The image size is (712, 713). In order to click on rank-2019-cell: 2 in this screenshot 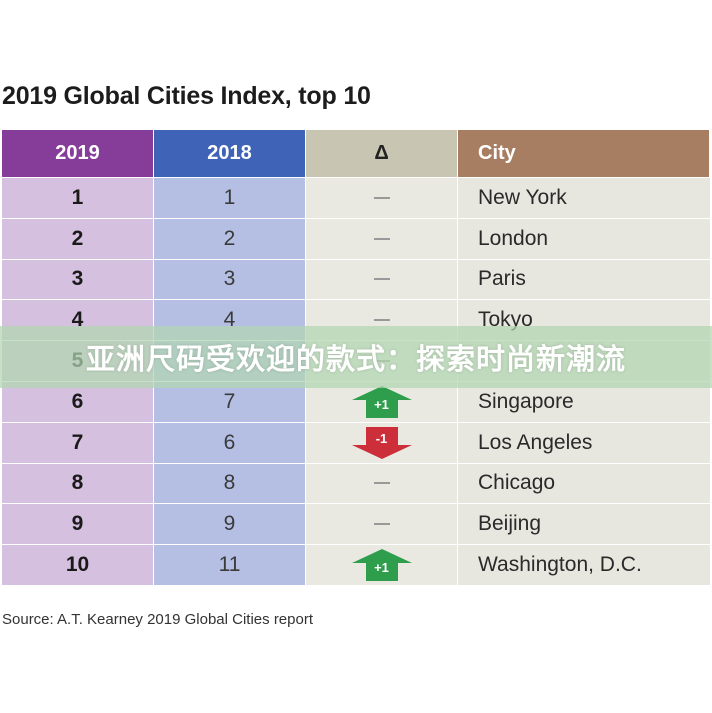, I will do `click(78, 239)`.